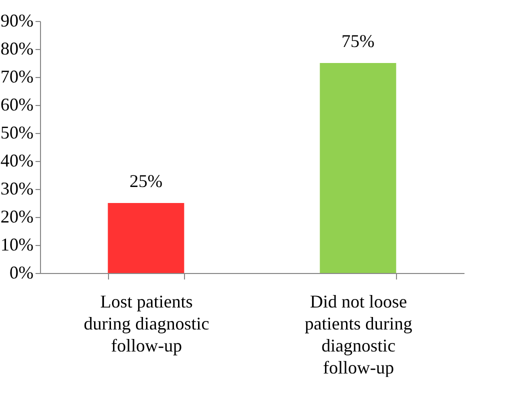 The width and height of the screenshot is (521, 412). Describe the element at coordinates (146, 181) in the screenshot. I see `data-label: 25%` at that location.